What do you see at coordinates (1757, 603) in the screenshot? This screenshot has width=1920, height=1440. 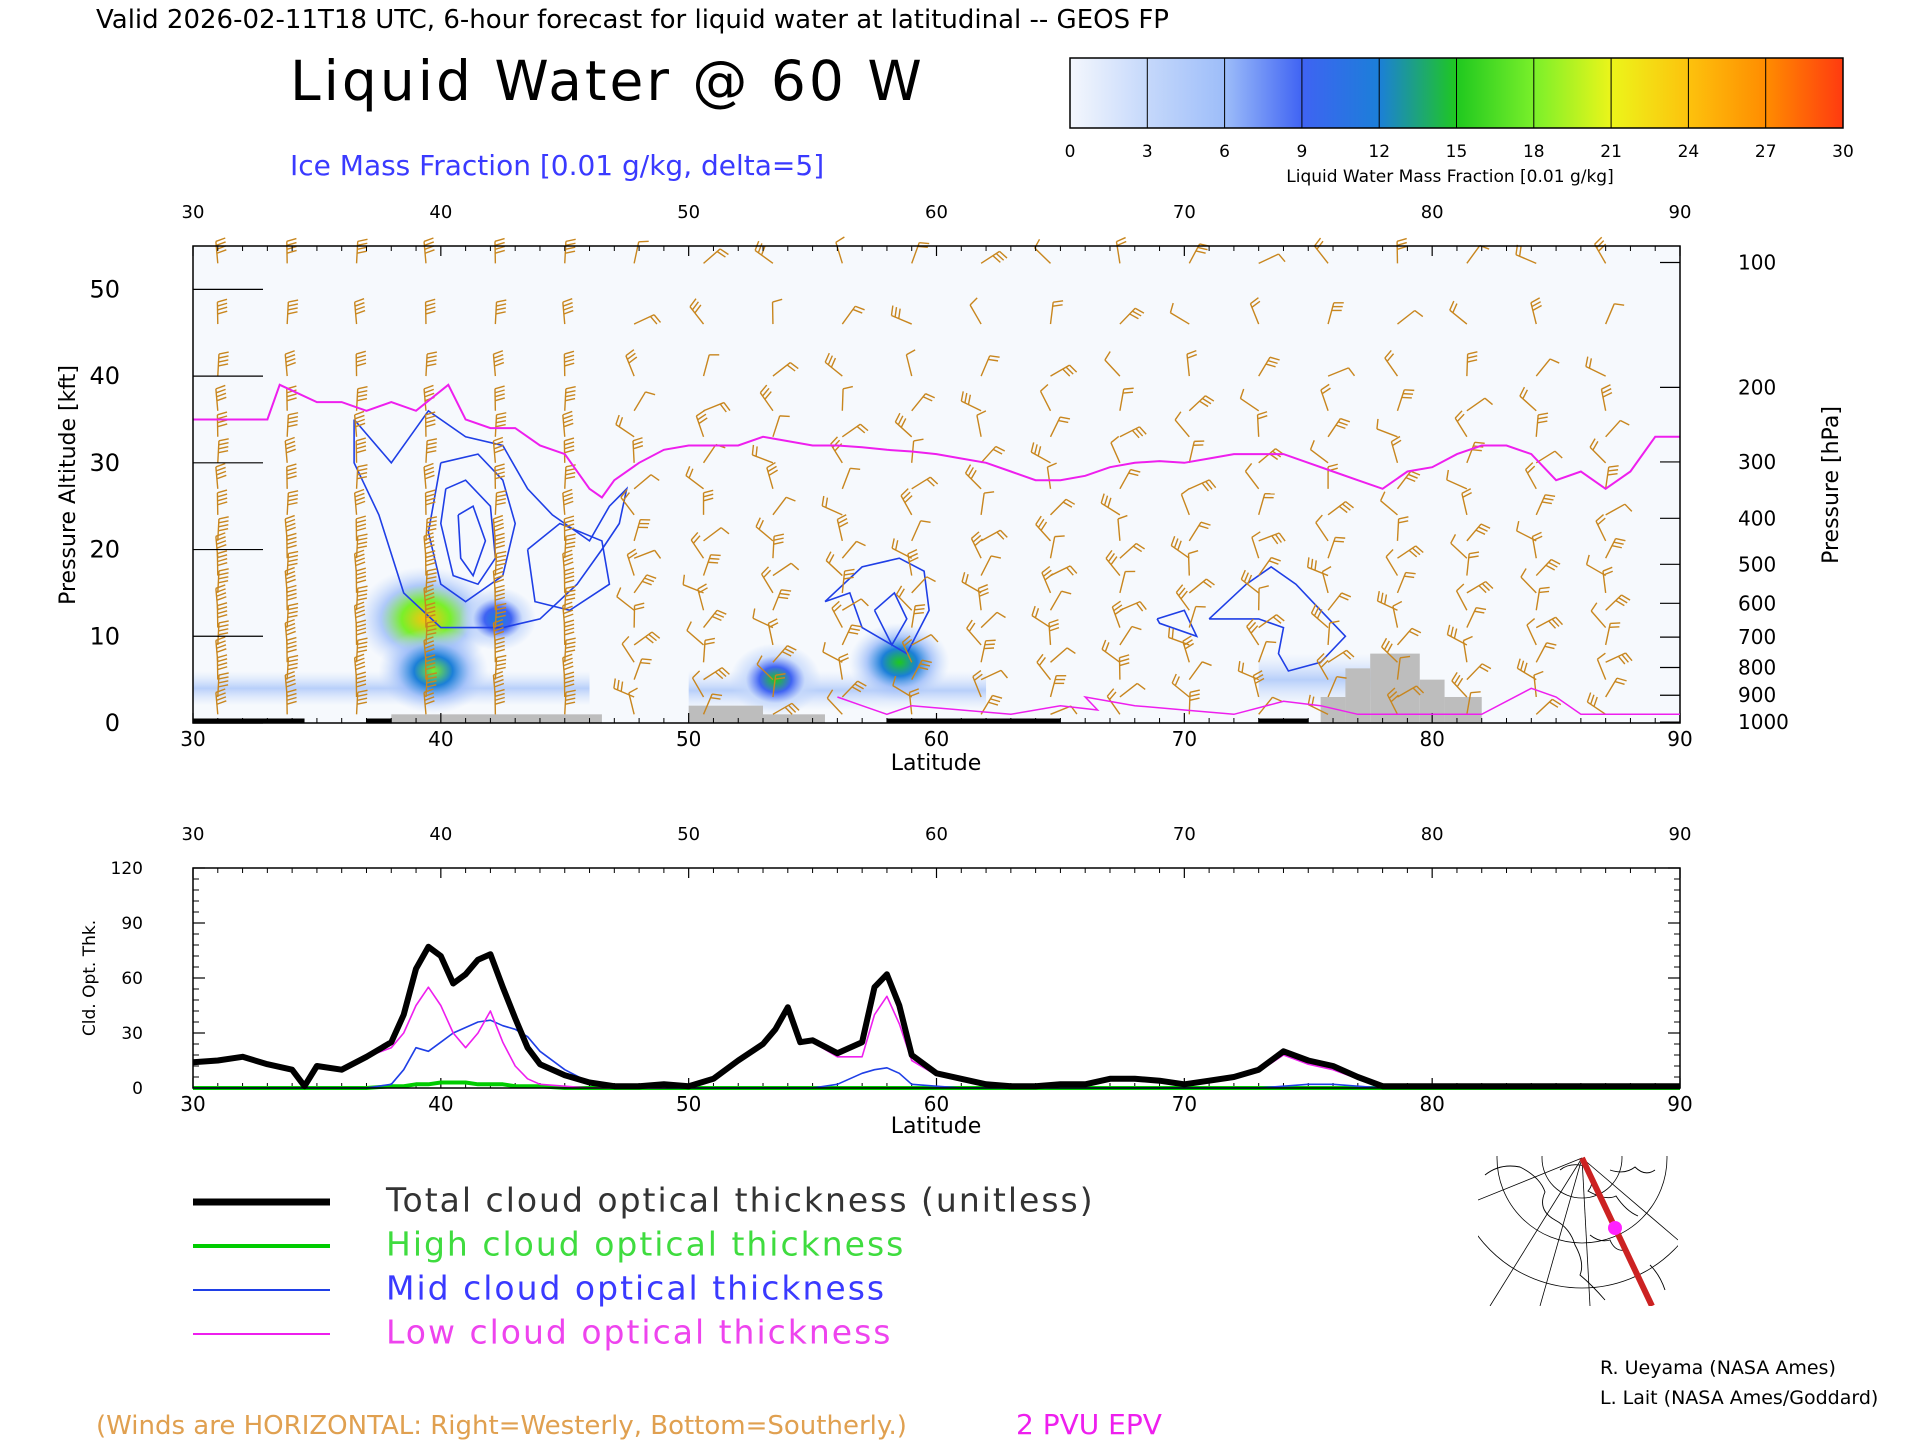 I see `pressure-tick-label: 600` at bounding box center [1757, 603].